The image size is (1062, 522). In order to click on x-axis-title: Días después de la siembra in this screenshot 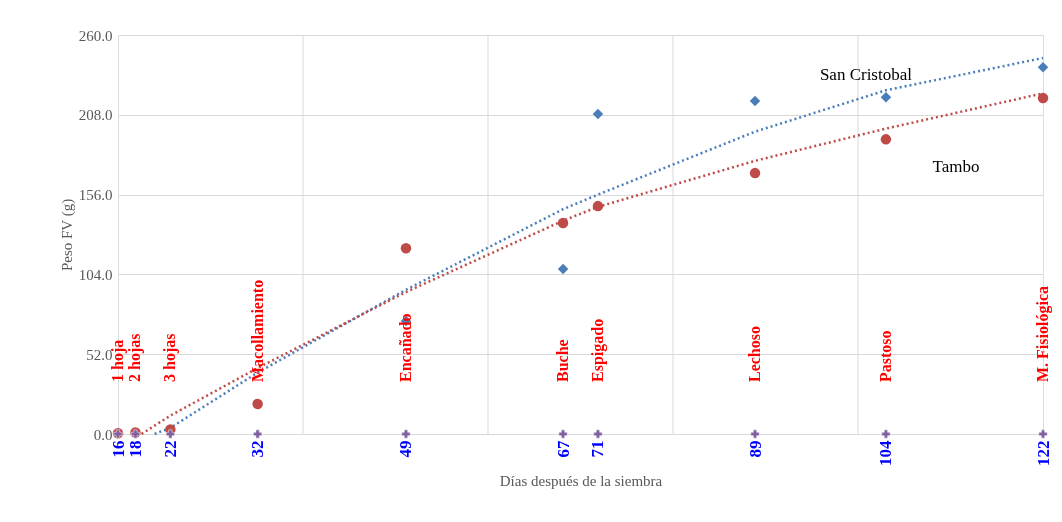, I will do `click(581, 481)`.